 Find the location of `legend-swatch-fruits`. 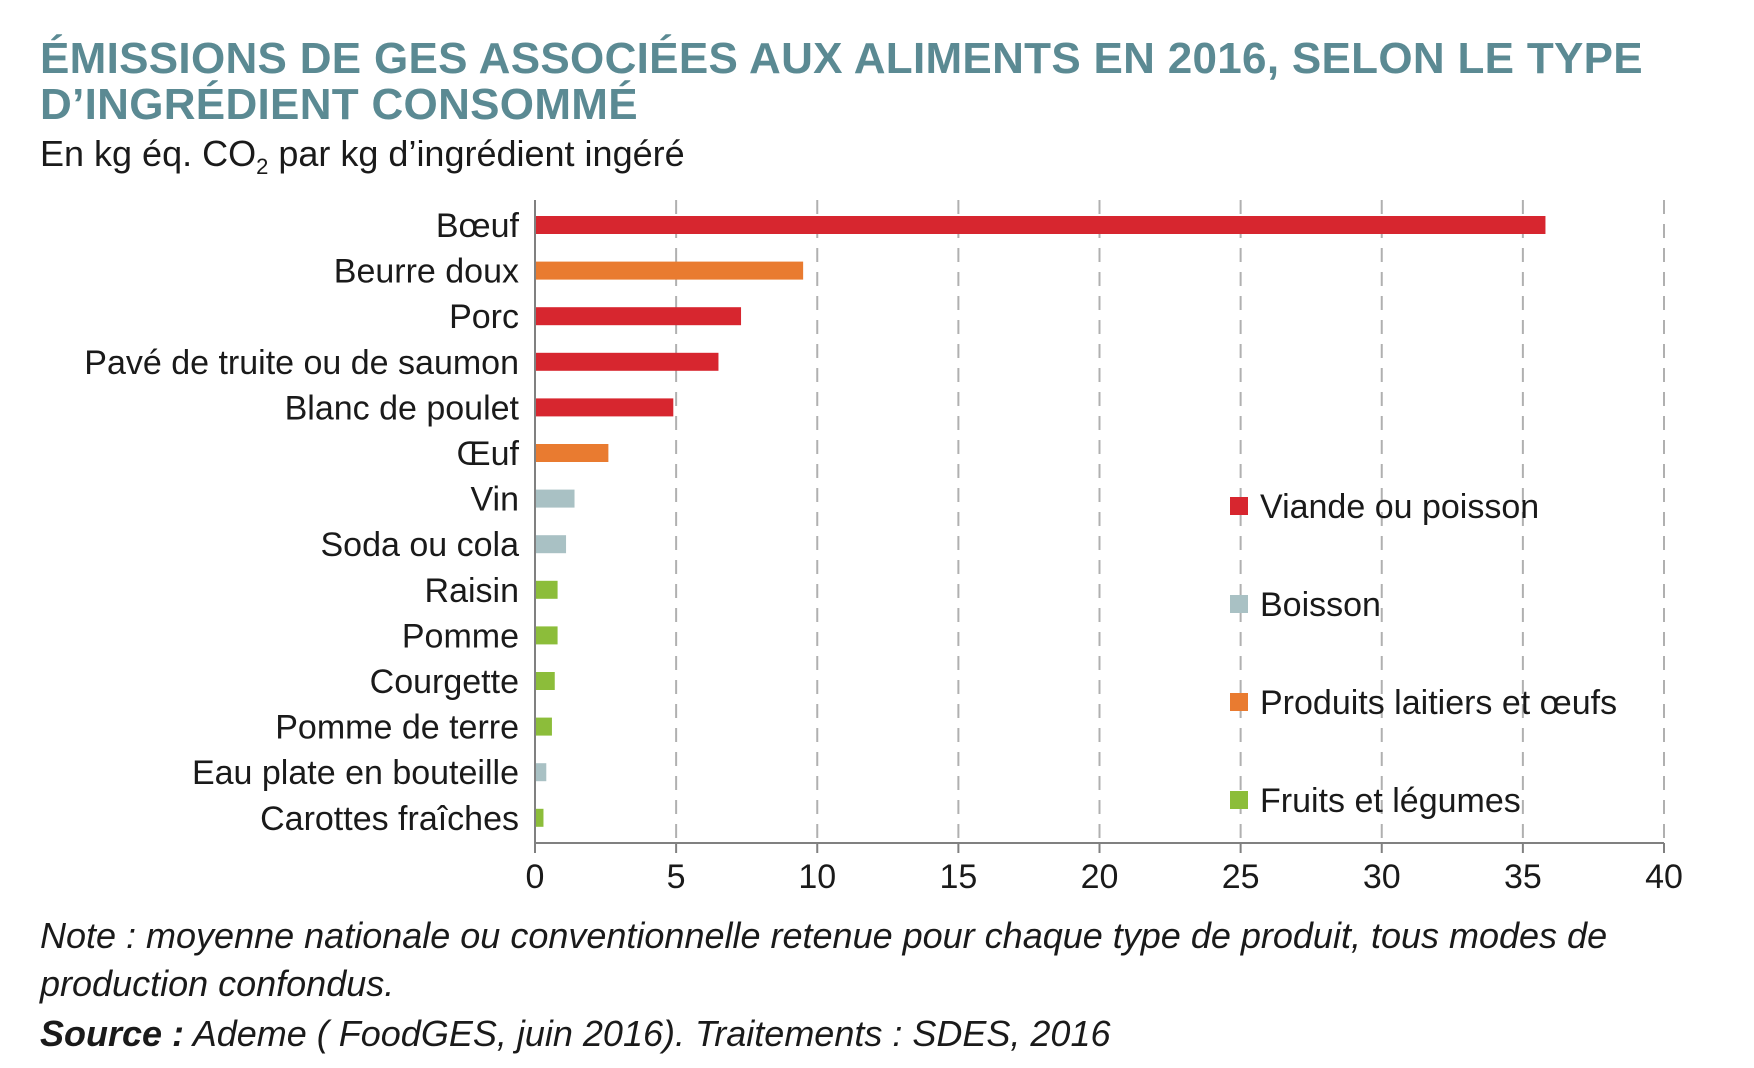

legend-swatch-fruits is located at coordinates (1239, 800).